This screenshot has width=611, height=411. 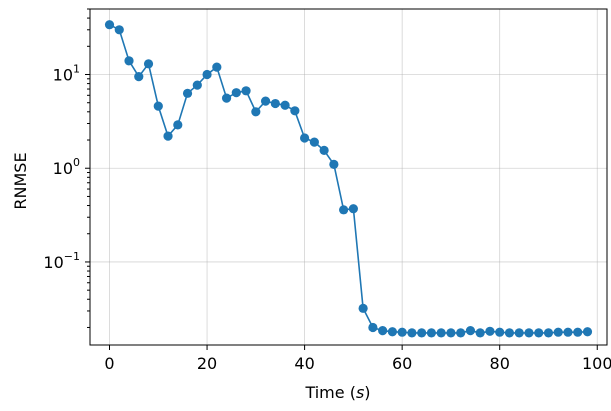 What do you see at coordinates (500, 363) in the screenshot?
I see `x-tick-label: 80` at bounding box center [500, 363].